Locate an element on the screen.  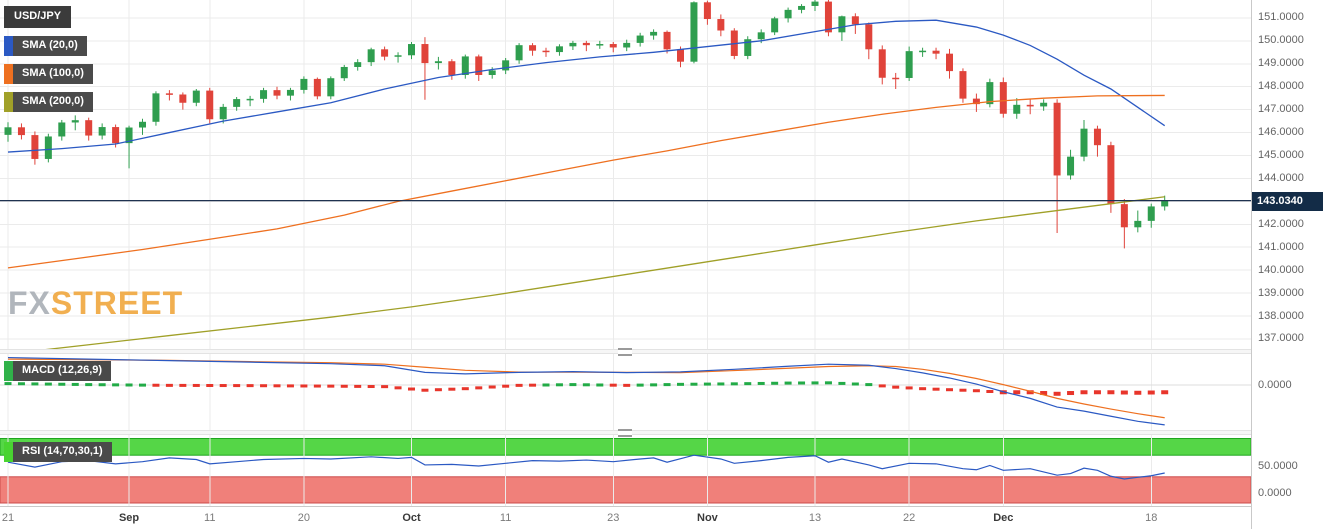
macd-line is located at coordinates (586, 391).